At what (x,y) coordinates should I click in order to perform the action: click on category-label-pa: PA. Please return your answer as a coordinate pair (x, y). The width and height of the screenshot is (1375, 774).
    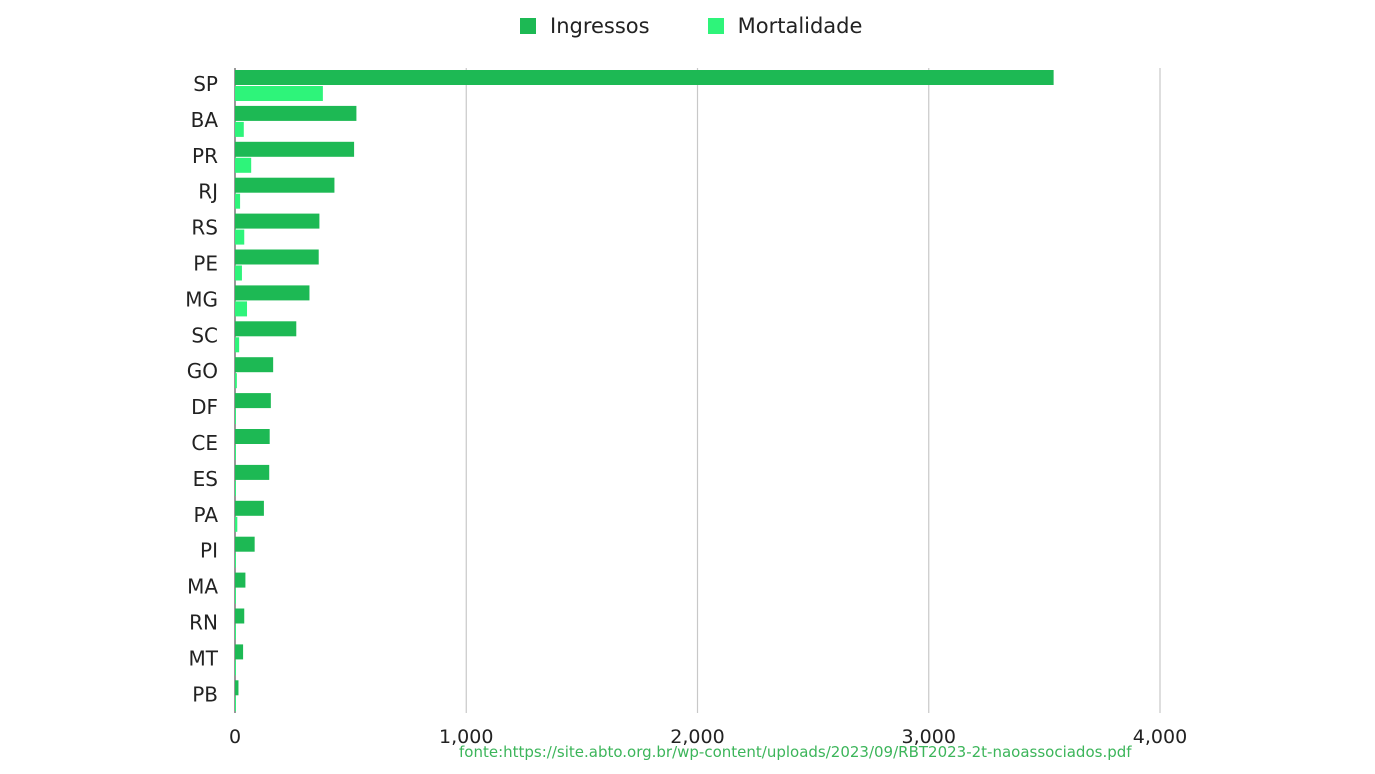
    Looking at the image, I should click on (206, 515).